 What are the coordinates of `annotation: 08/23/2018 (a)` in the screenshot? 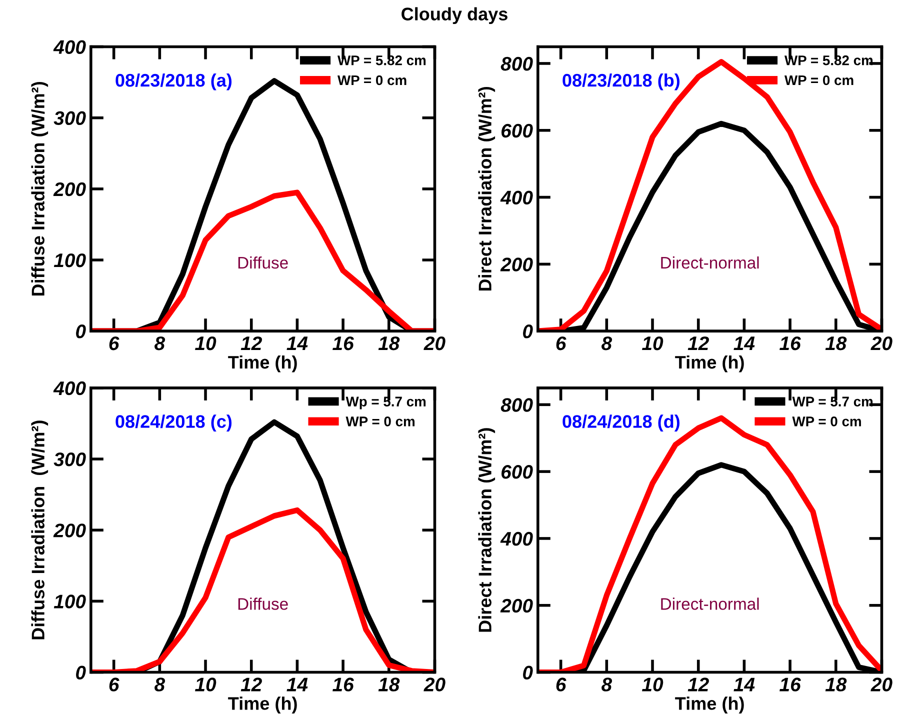 It's located at (174, 81).